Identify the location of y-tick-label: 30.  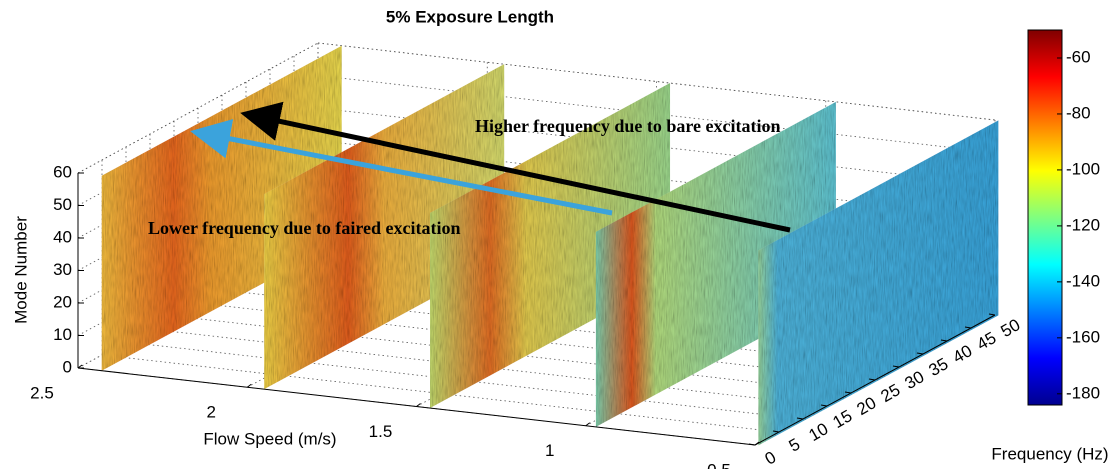
(915, 380).